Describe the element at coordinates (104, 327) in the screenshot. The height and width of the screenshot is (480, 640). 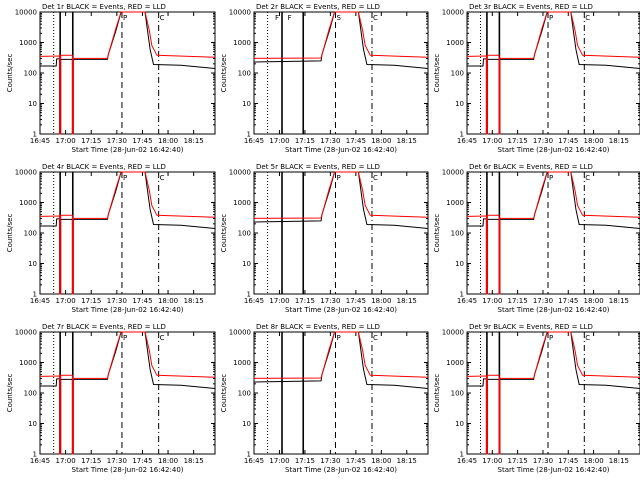
I see `panel-title: Det 7r BLACK = Events, RED = LLD` at that location.